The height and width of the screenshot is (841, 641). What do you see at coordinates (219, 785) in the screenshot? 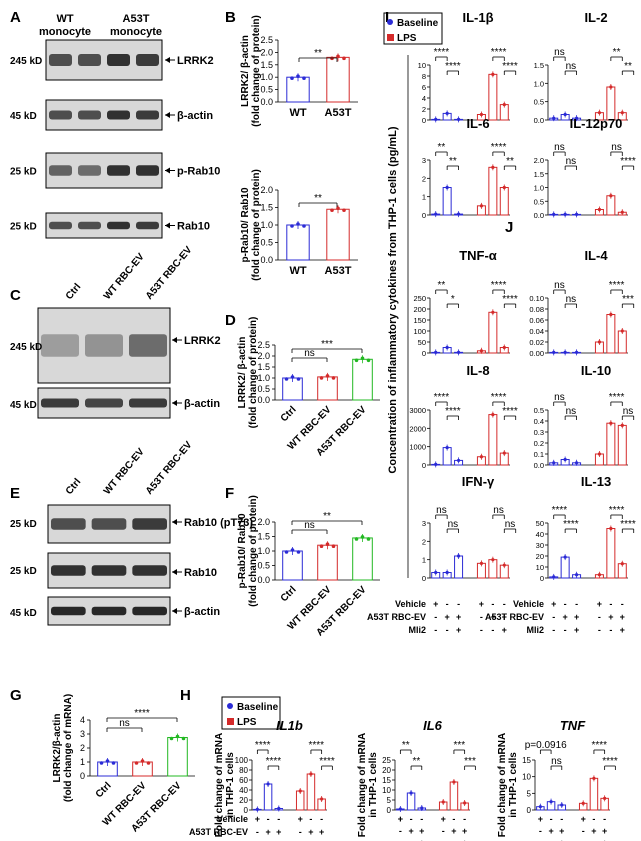
I see `y-axis-label: Fold change of mRNA` at bounding box center [219, 785].